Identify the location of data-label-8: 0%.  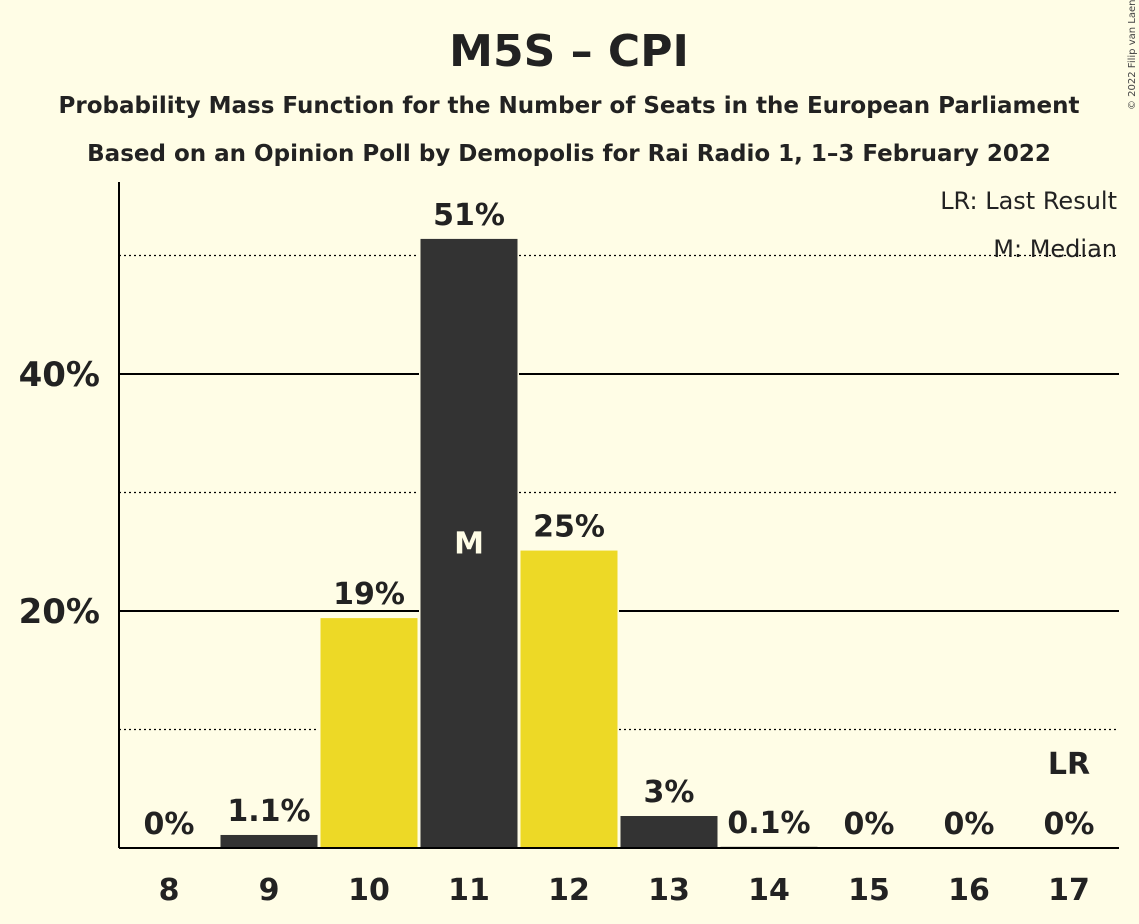
(169, 824).